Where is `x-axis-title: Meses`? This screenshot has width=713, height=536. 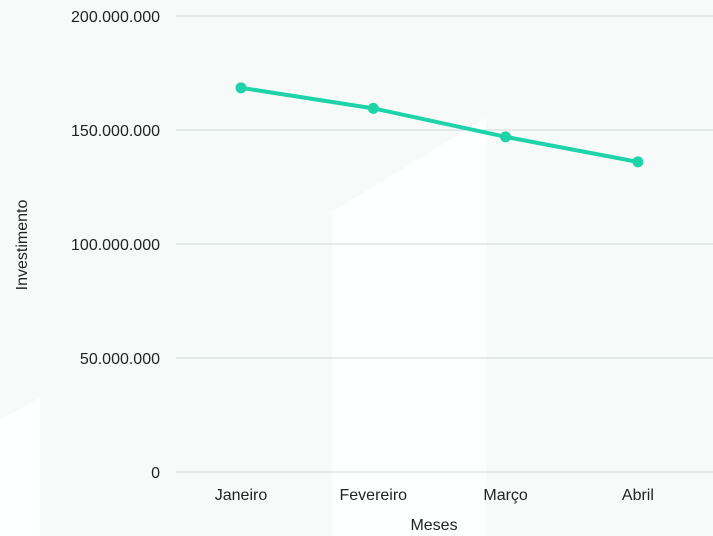 x-axis-title: Meses is located at coordinates (433, 525).